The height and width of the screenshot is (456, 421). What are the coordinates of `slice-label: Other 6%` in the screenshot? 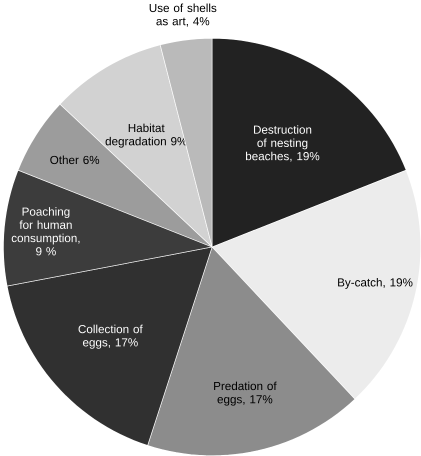 It's located at (75, 160).